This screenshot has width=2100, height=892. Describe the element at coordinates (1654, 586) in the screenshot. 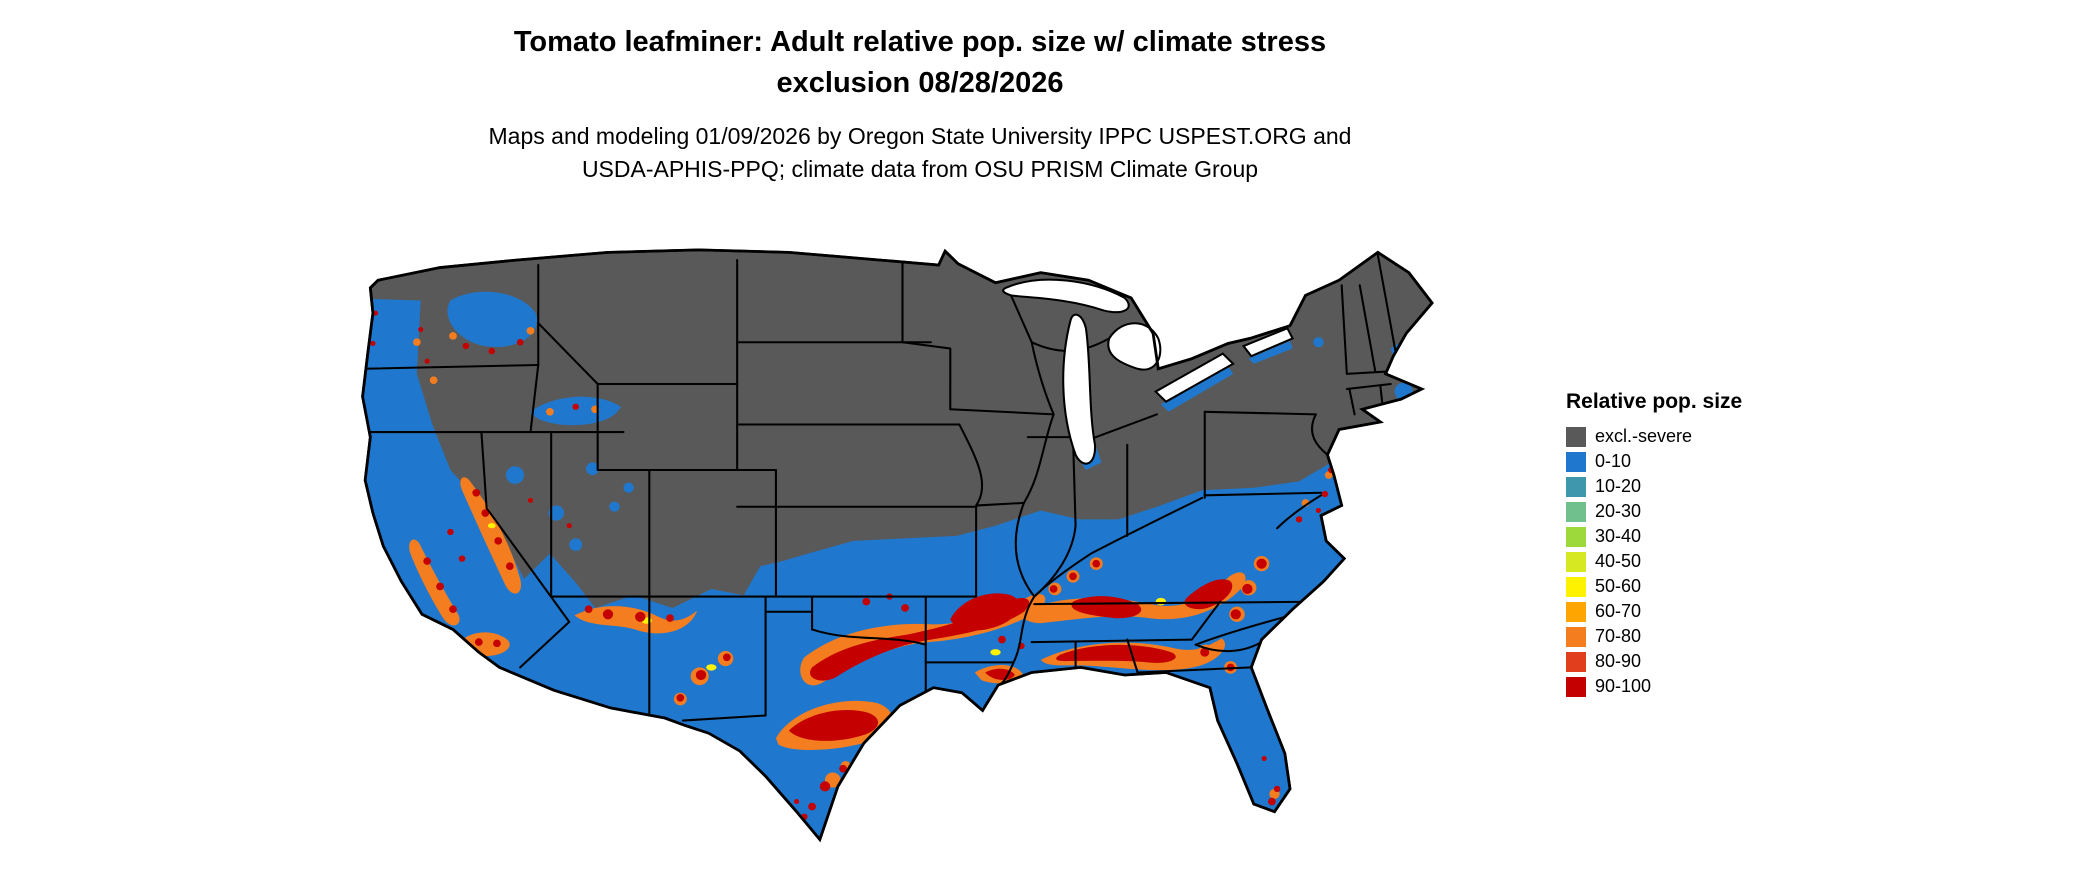

I see `legend-item: 50-60` at that location.